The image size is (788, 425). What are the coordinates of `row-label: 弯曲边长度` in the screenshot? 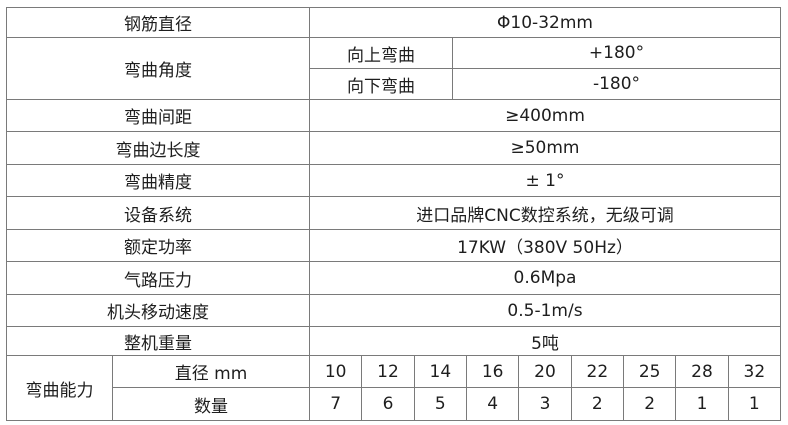 It's located at (158, 148).